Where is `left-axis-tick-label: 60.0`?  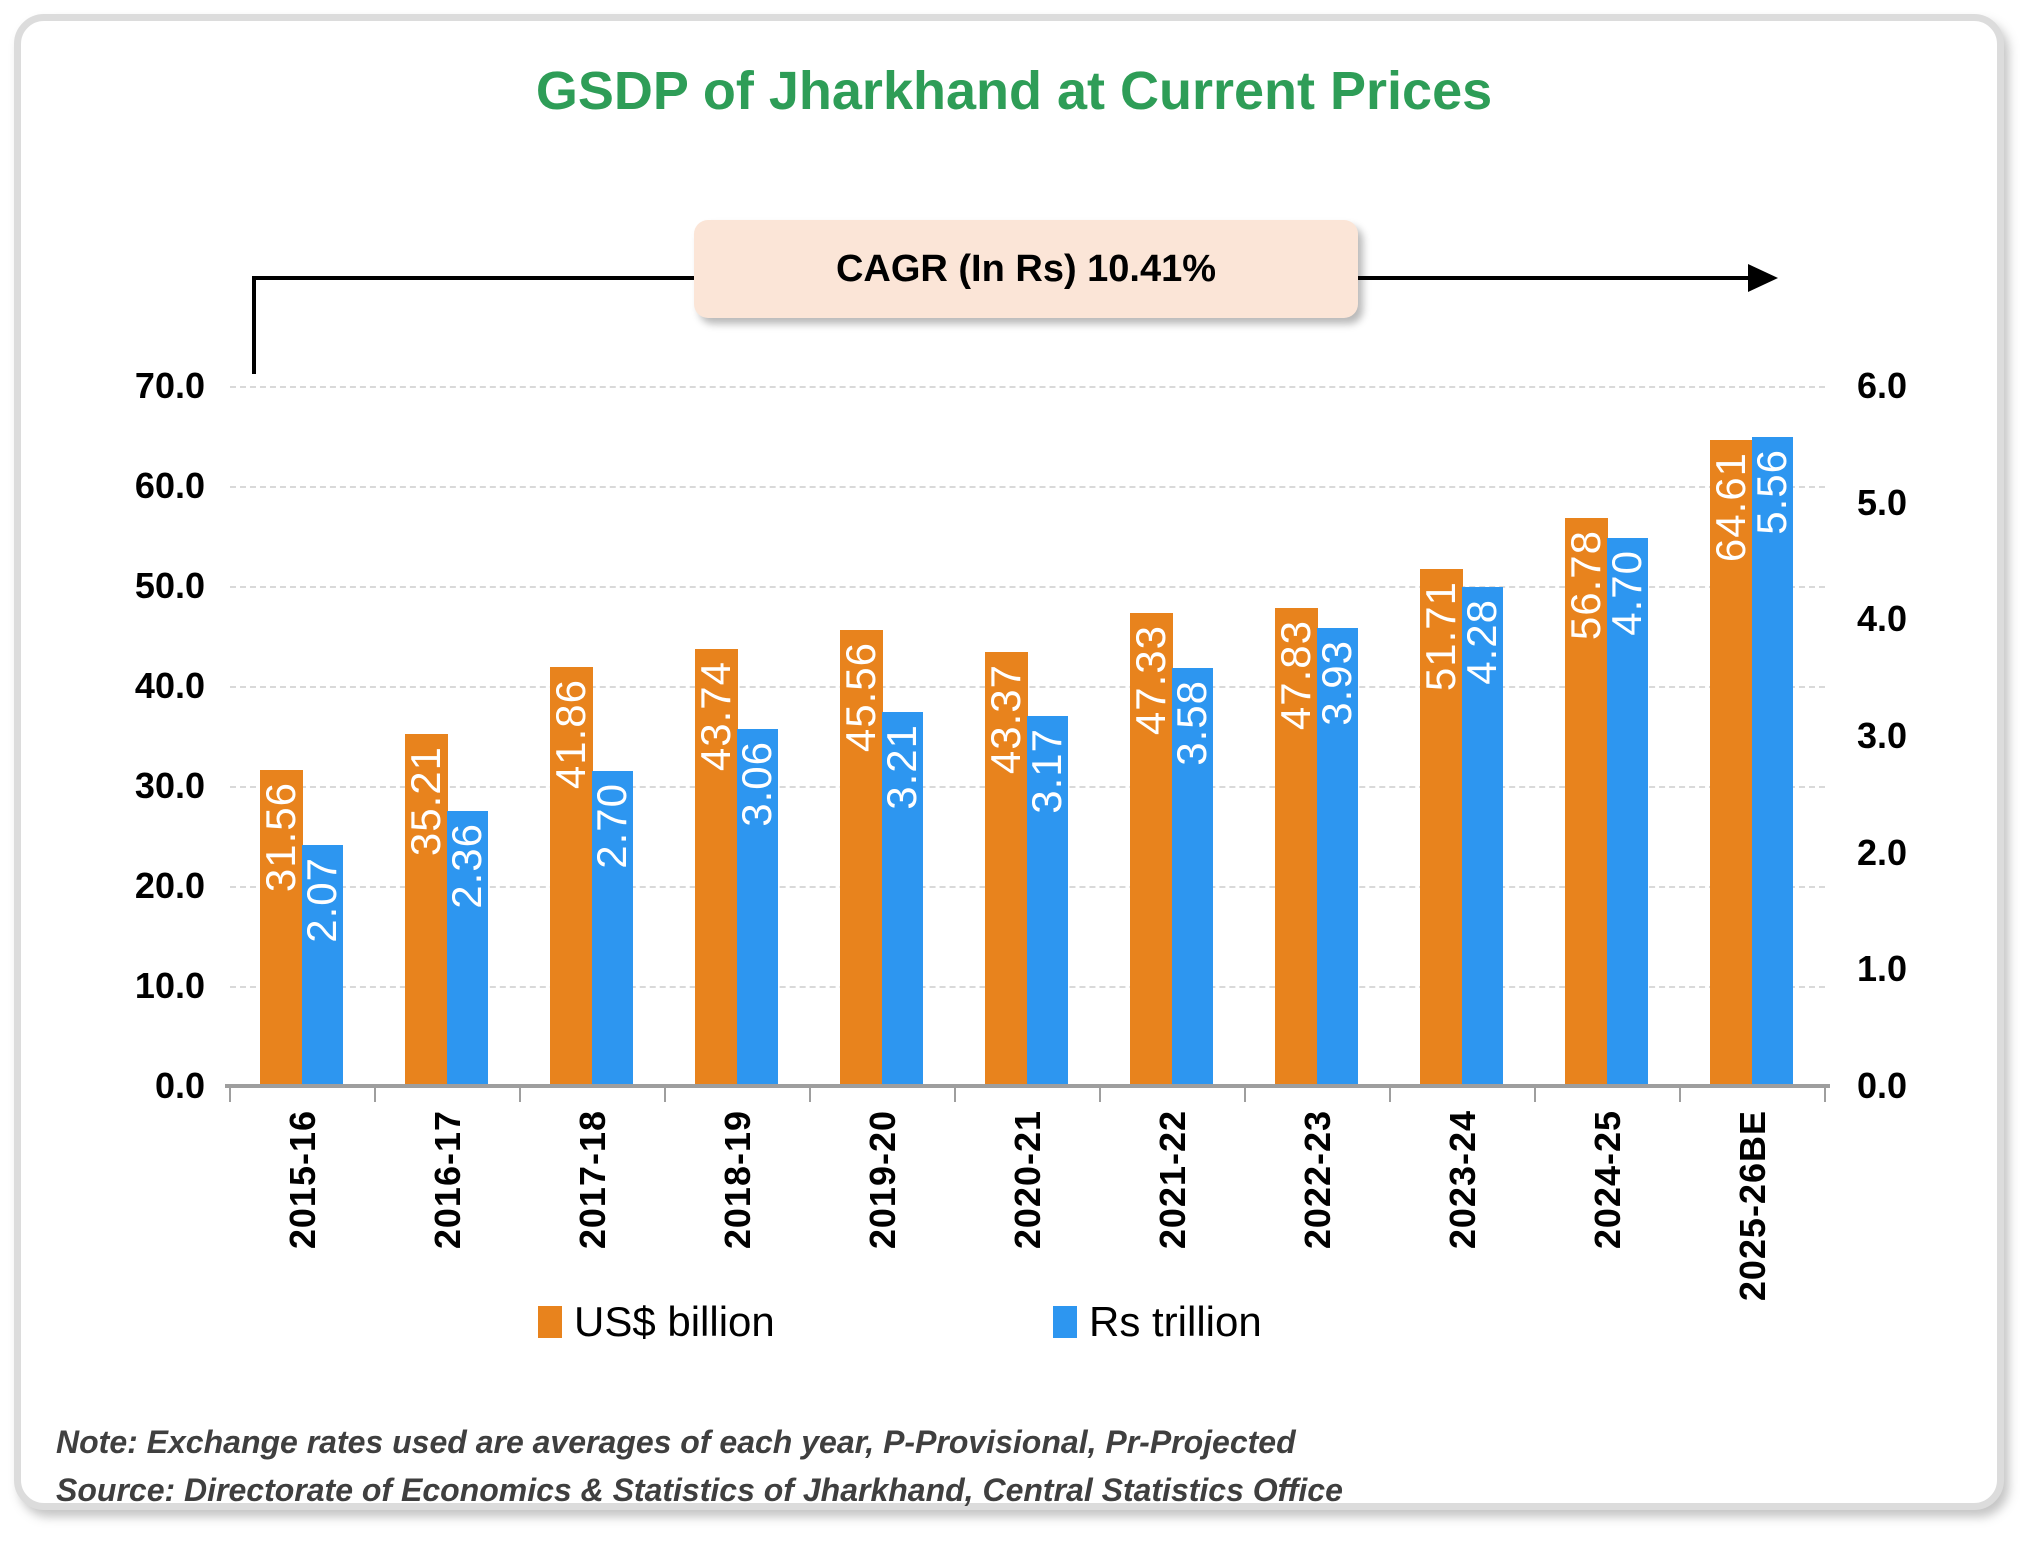
left-axis-tick-label: 60.0 is located at coordinates (169, 485).